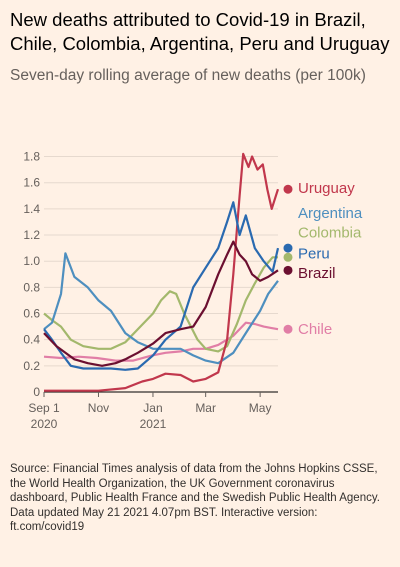 The image size is (400, 567). I want to click on y-axis: 0 0.2 0.4 0.6 0.8 1.0 1.2 1.4 1.6 1.8, so click(31, 274).